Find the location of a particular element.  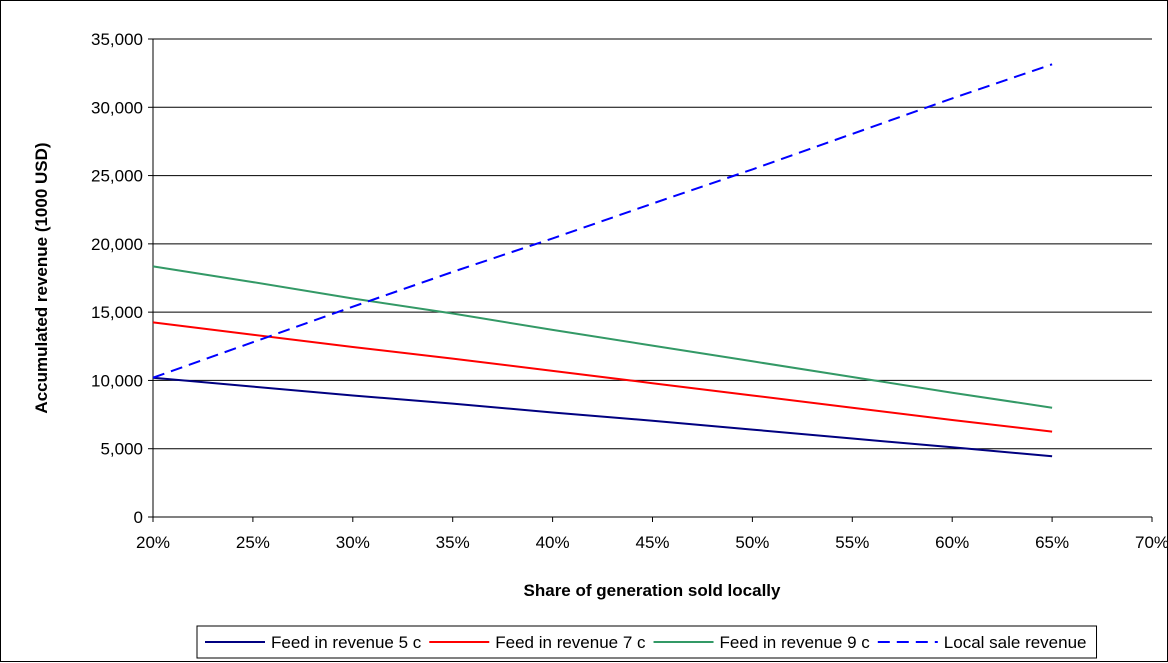

y-tick-label: 30,000 is located at coordinates (117, 107).